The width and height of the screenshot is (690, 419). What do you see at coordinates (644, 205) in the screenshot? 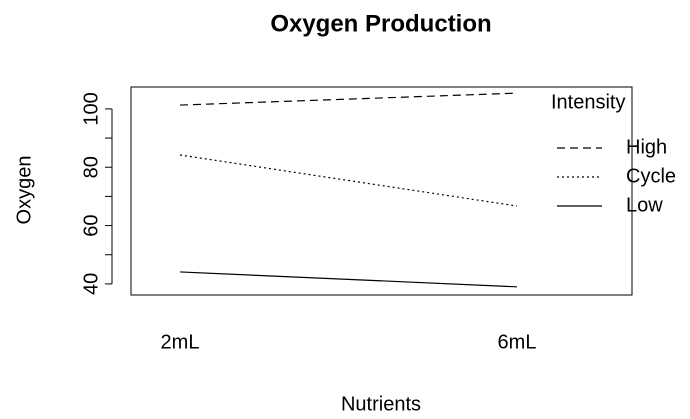
I see `legend-label: Low` at bounding box center [644, 205].